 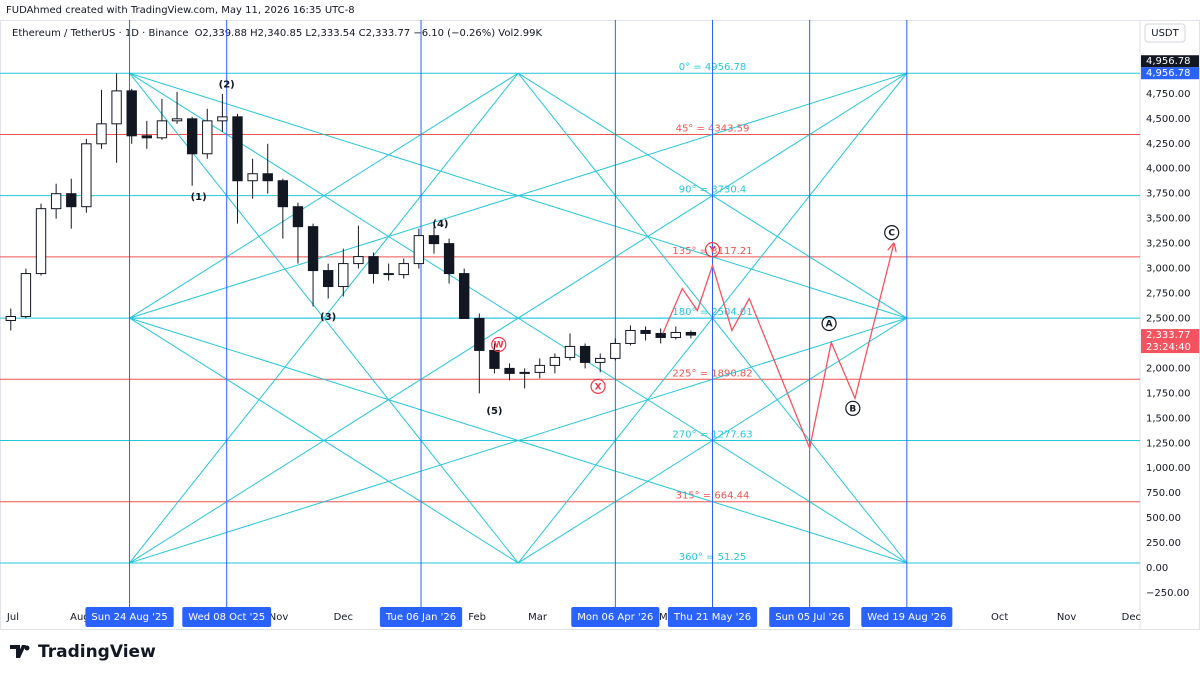 I want to click on y-tick-label: 4,250.00, so click(x=1168, y=144).